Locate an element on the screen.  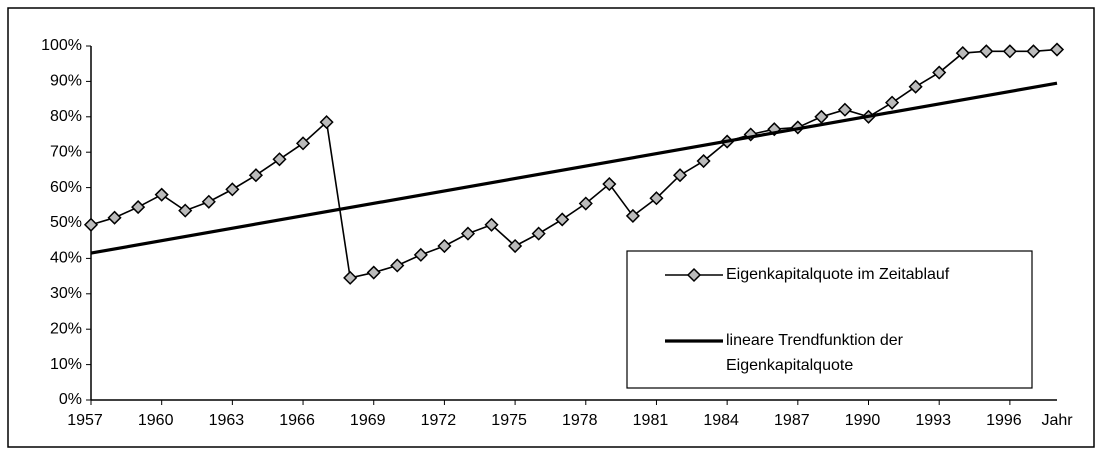
y-tick-label: 90% is located at coordinates (66, 81).